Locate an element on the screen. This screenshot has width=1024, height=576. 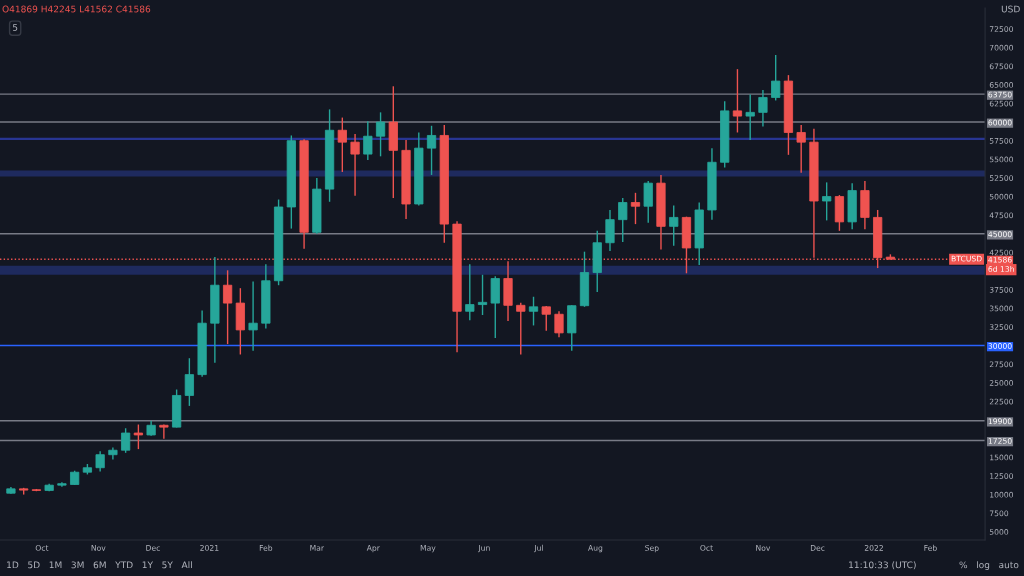
text: USD is located at coordinates (1010, 9).